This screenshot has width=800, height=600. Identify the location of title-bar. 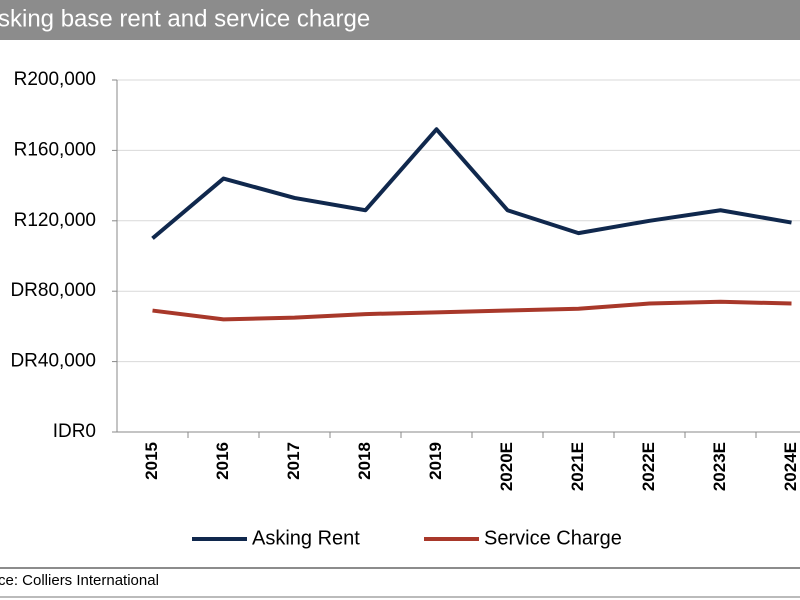
(400, 20).